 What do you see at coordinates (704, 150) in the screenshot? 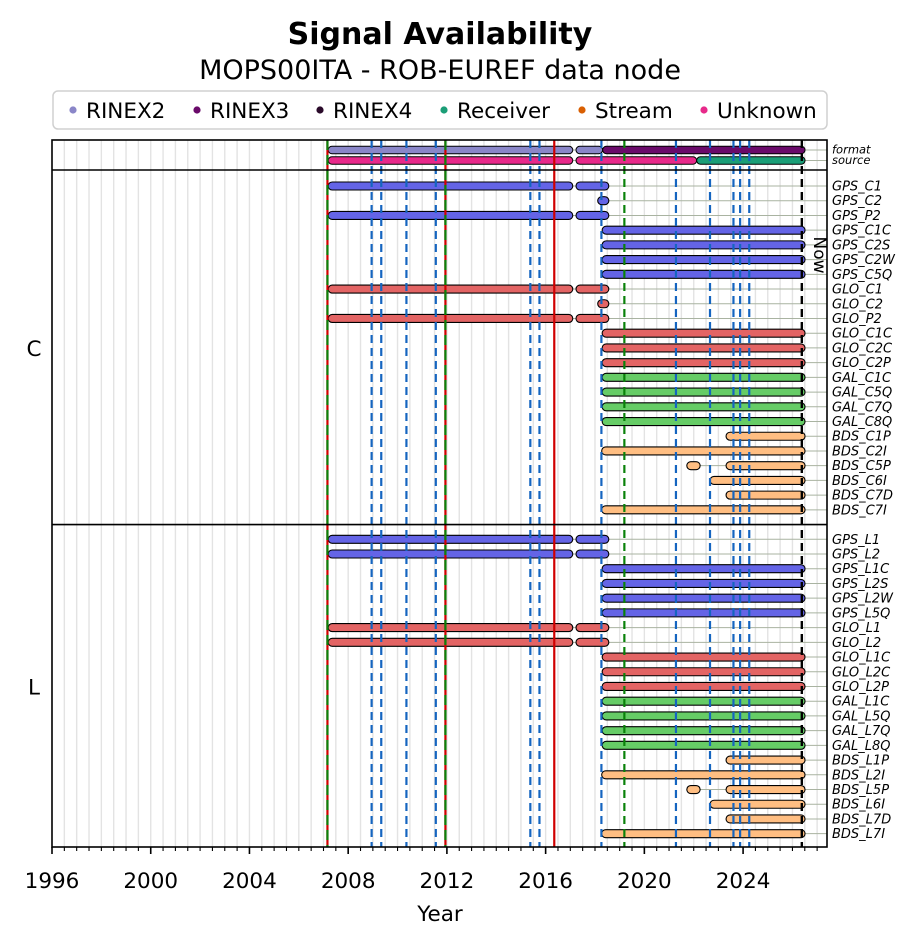
I see `bar-format-rinex3` at bounding box center [704, 150].